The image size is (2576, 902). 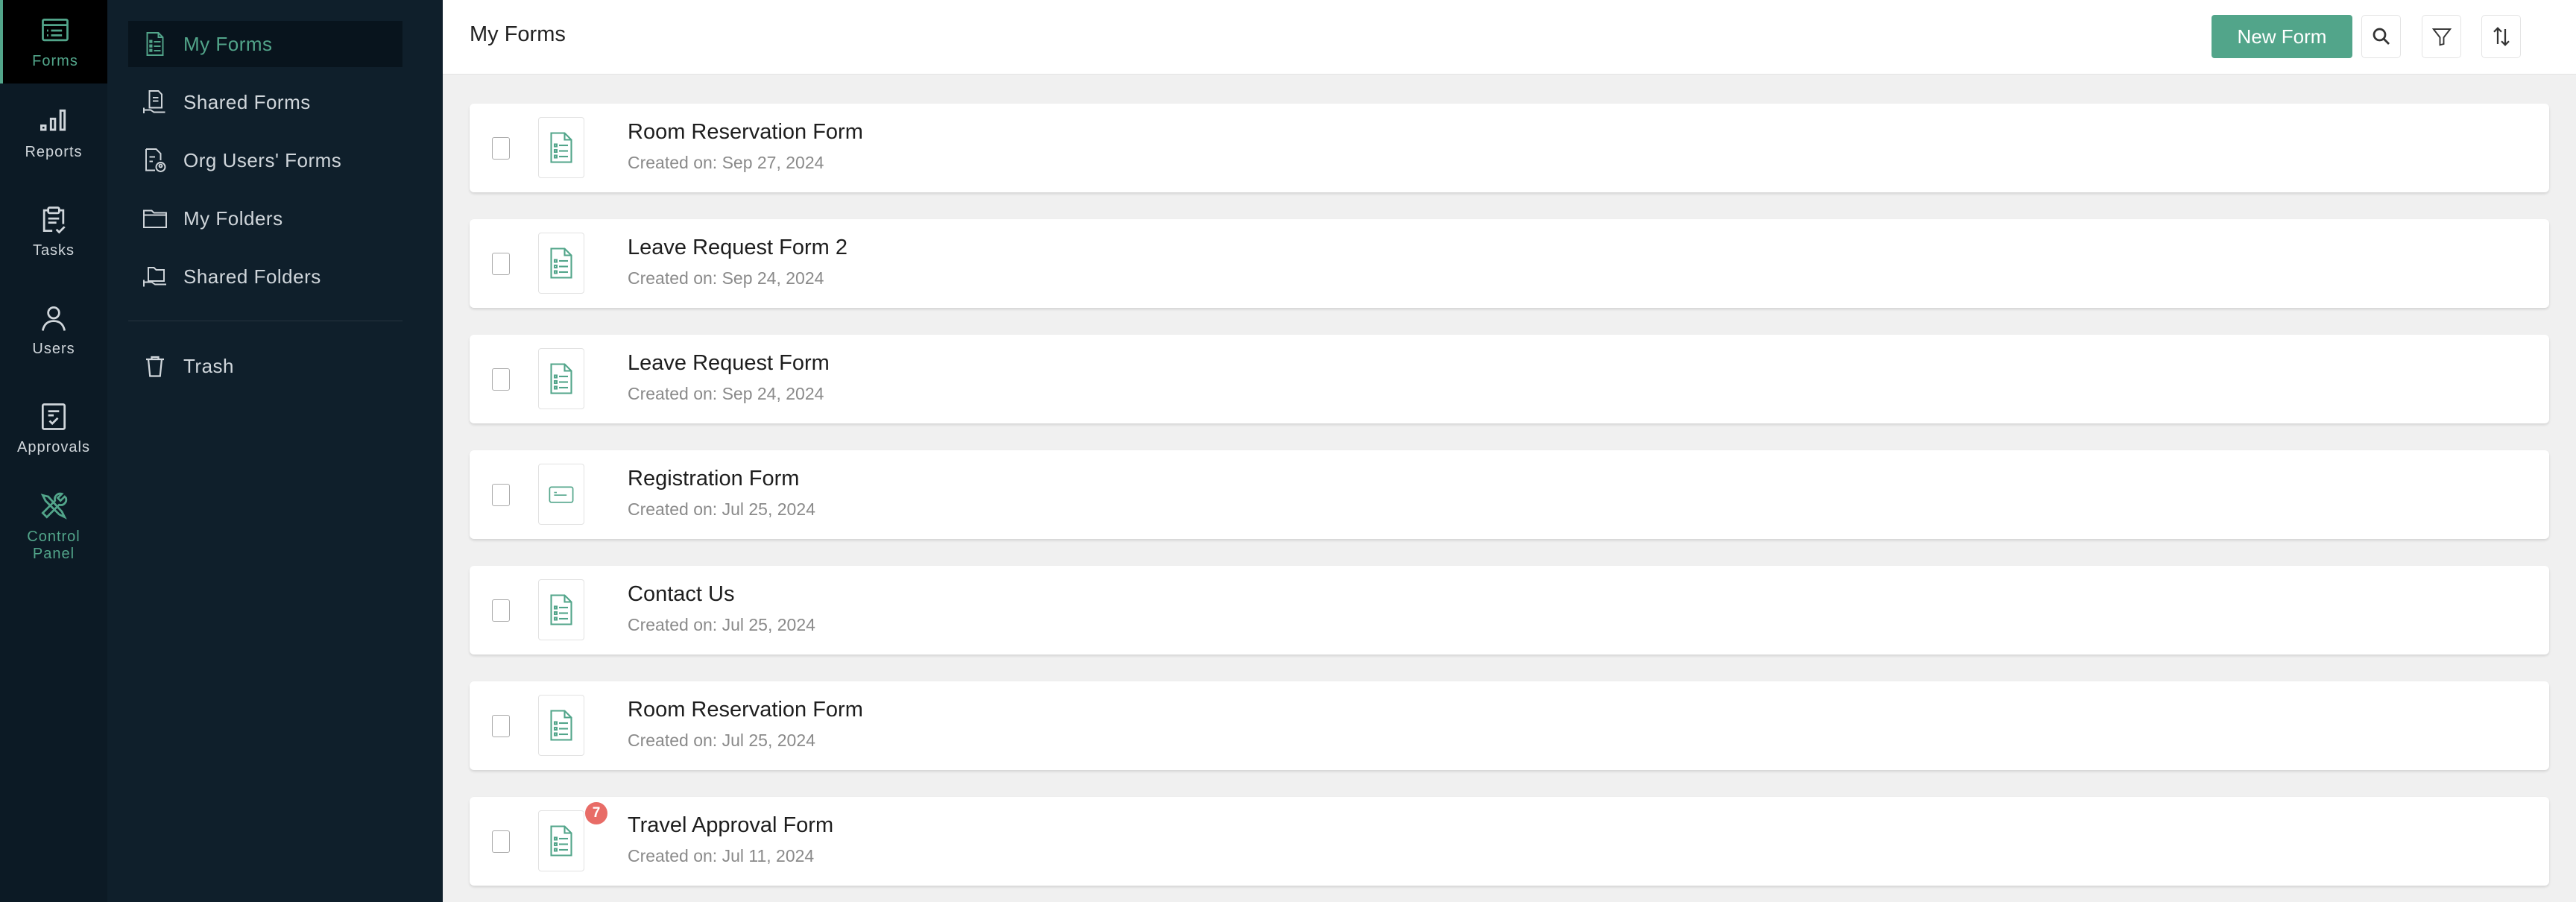 I want to click on rail-label: Reports, so click(x=54, y=152).